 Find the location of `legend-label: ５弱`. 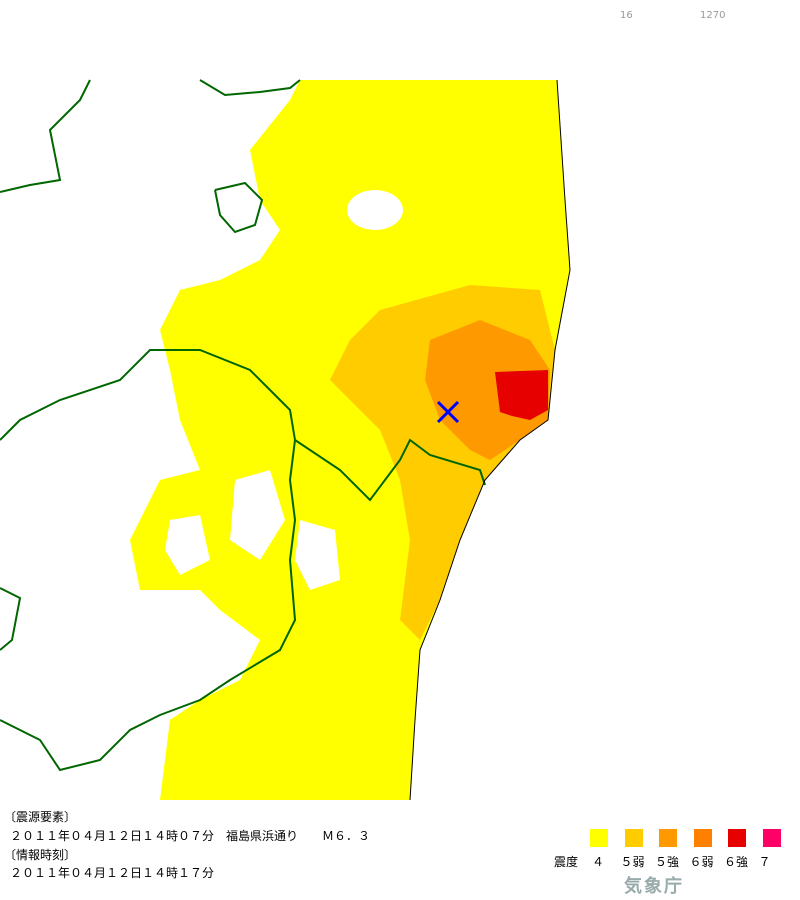

legend-label: ５弱 is located at coordinates (632, 862).